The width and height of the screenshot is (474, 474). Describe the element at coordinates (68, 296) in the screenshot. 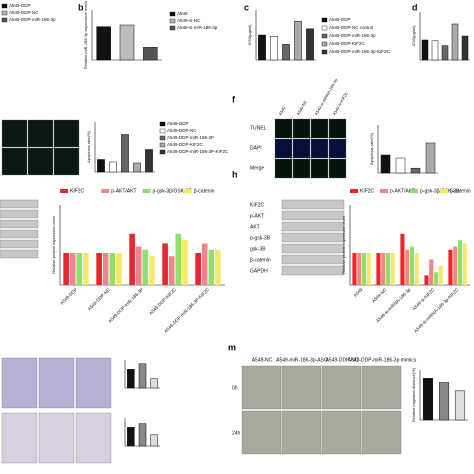

I see `x-tick-label: A549-DDP` at that location.